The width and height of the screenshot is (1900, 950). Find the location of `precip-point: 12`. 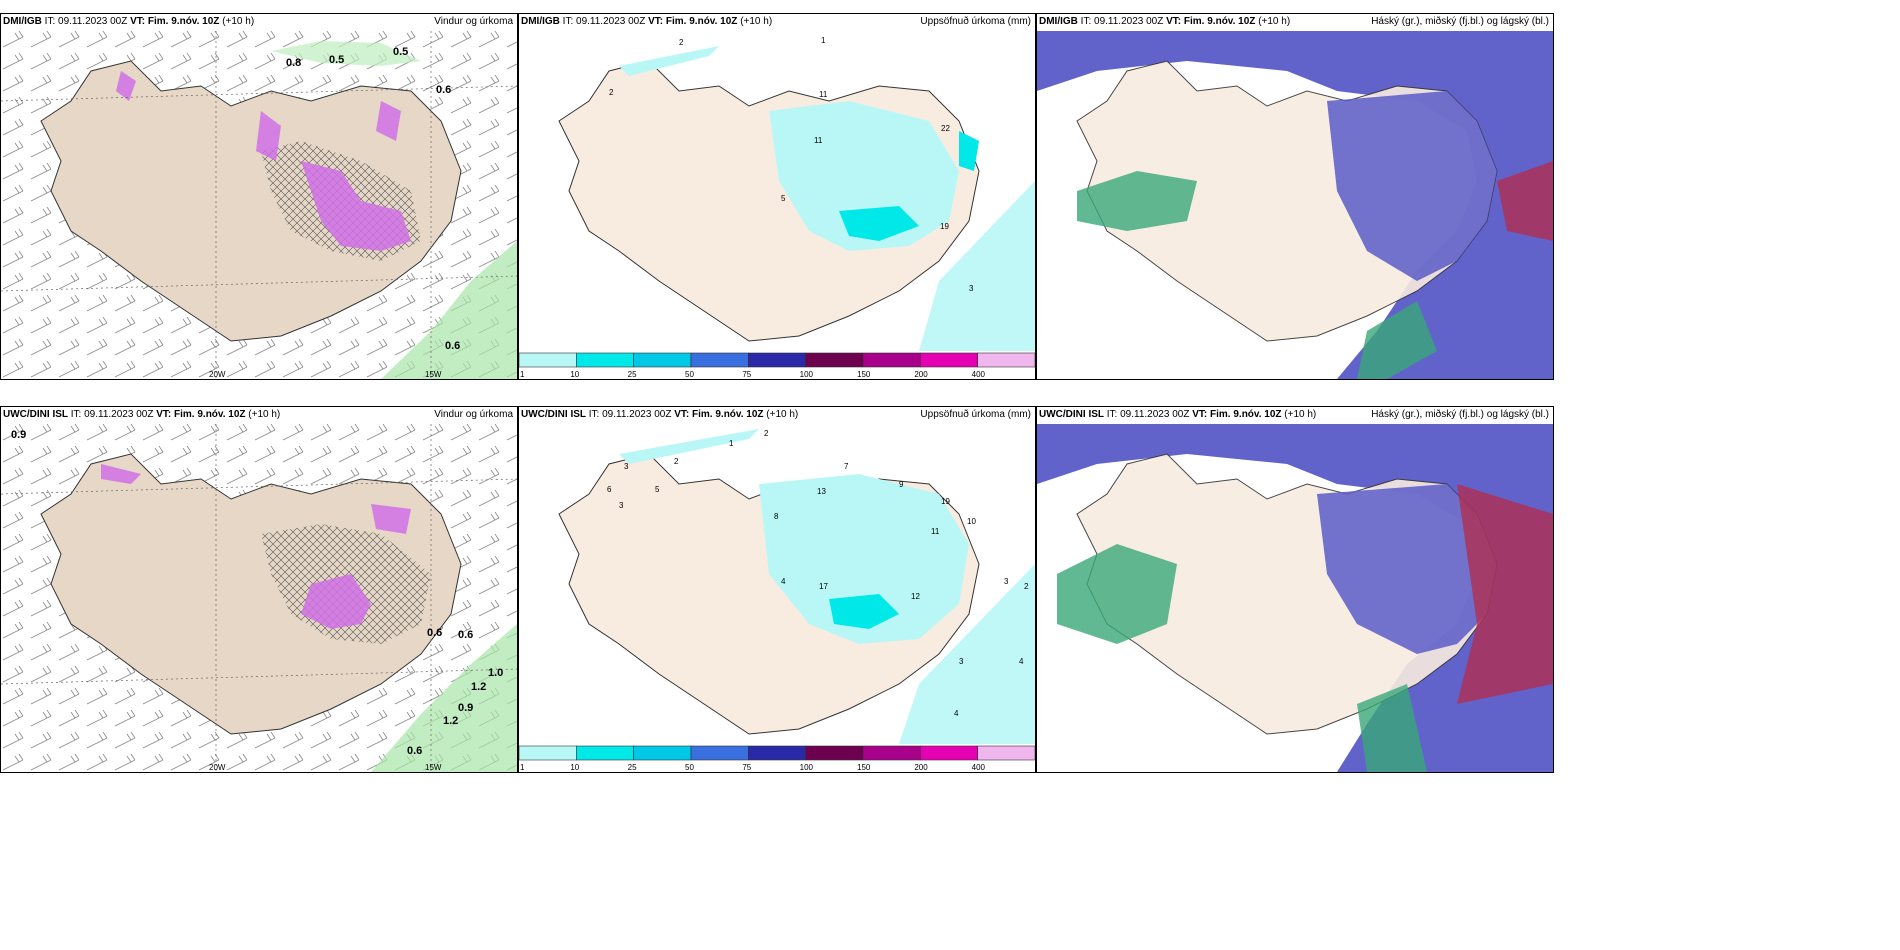

precip-point: 12 is located at coordinates (915, 596).